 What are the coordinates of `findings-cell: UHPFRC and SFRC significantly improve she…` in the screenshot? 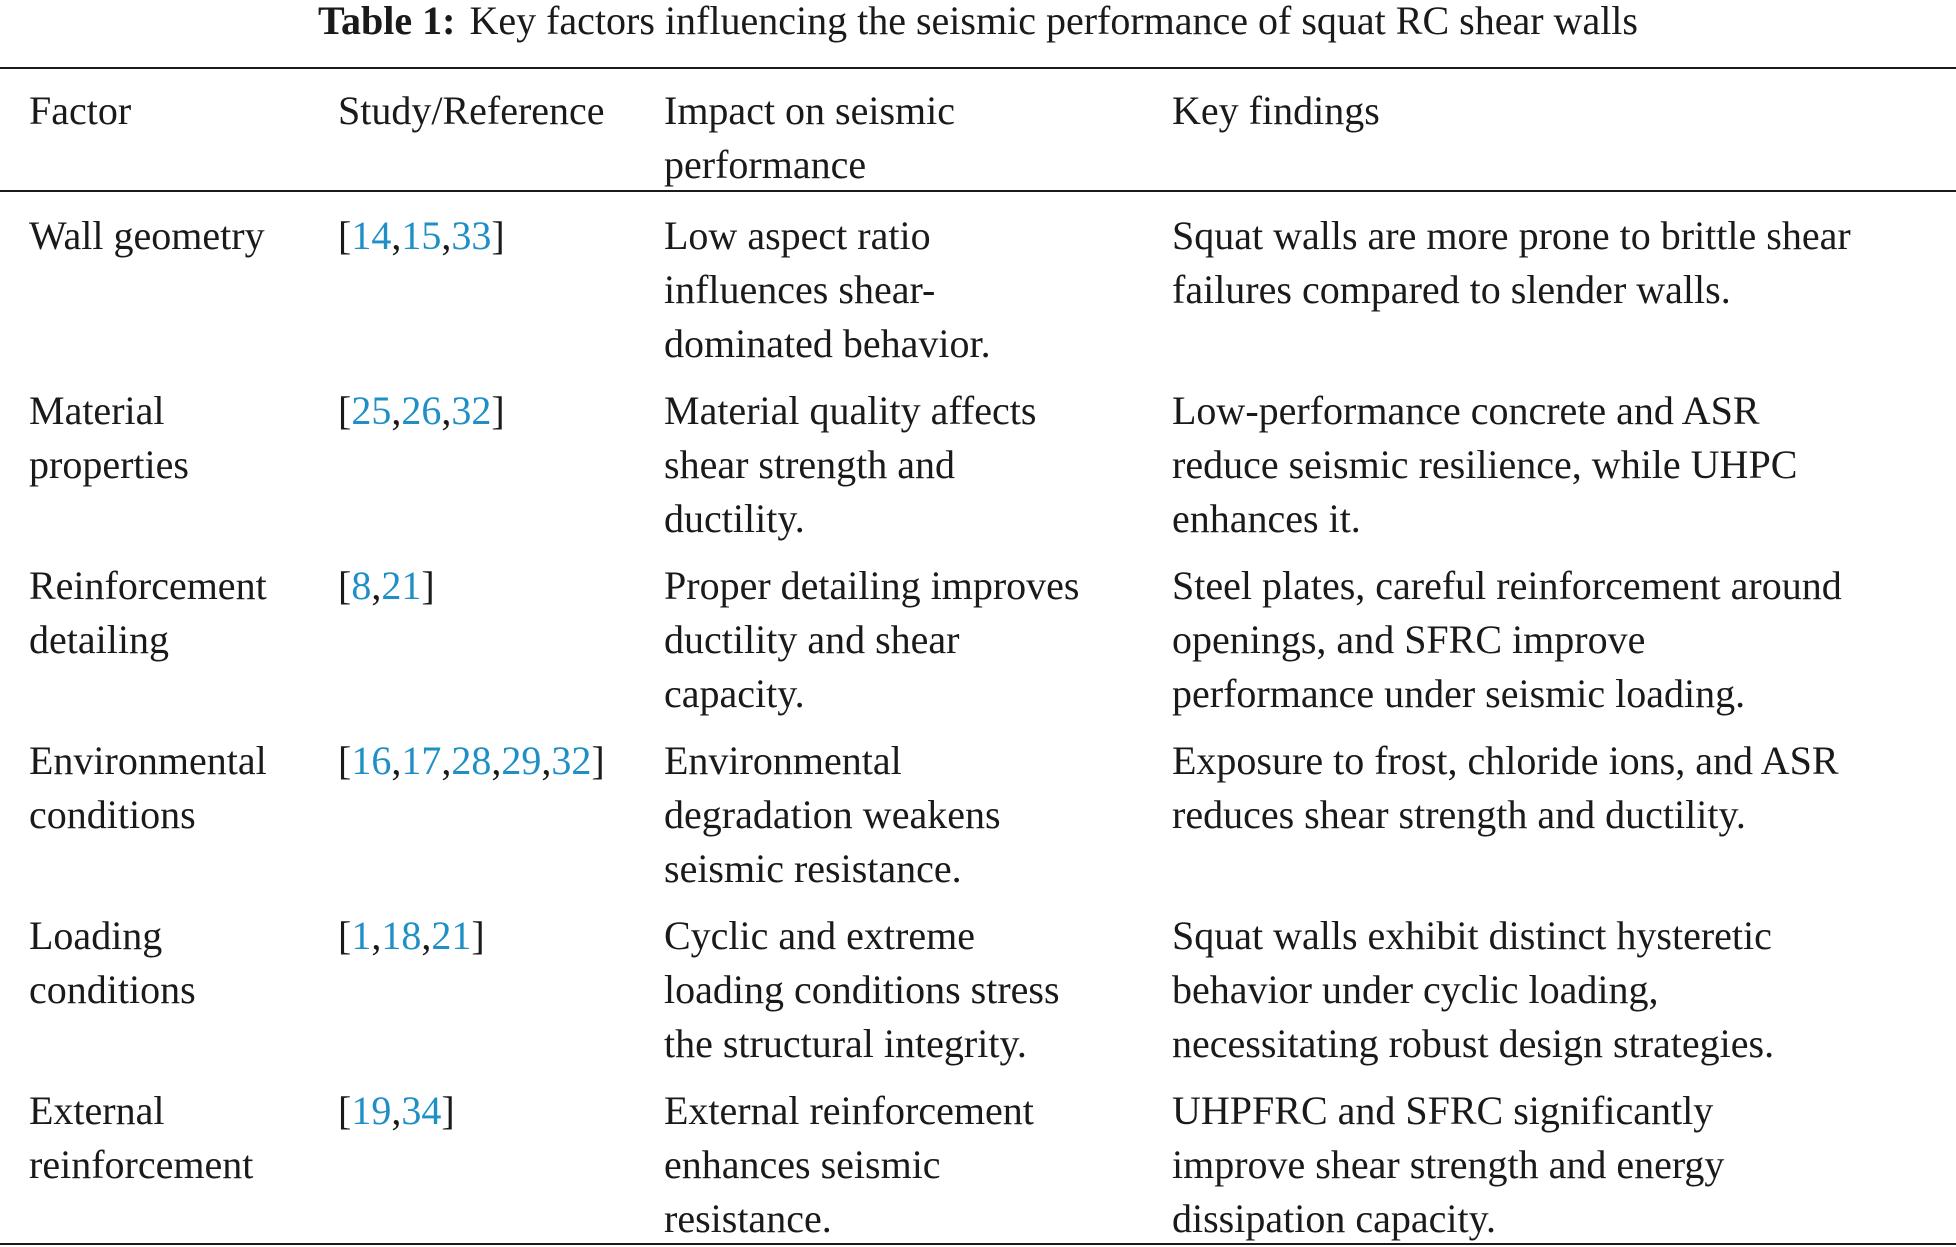 It's located at (1448, 1165).